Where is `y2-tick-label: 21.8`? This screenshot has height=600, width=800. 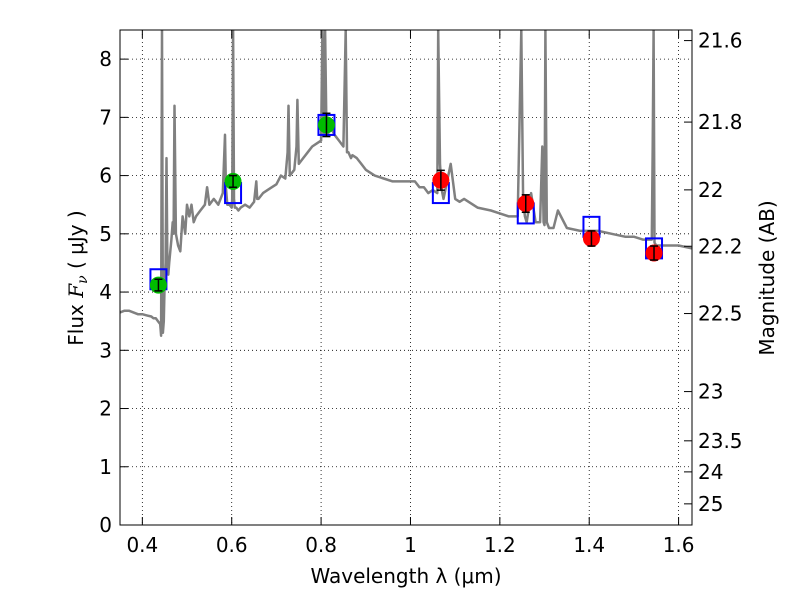 y2-tick-label: 21.8 is located at coordinates (720, 122).